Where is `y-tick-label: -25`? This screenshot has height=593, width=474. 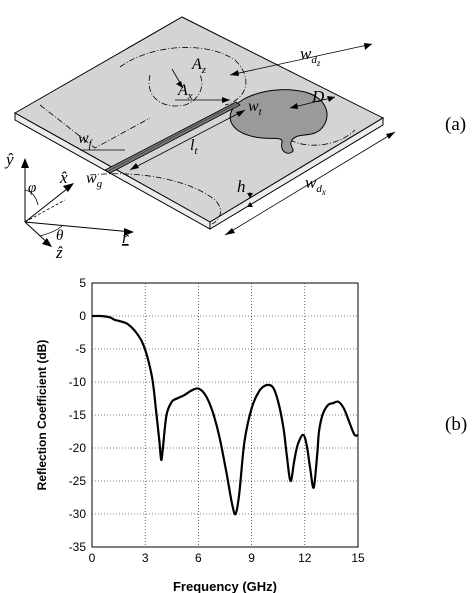
y-tick-label: -25 is located at coordinates (78, 481).